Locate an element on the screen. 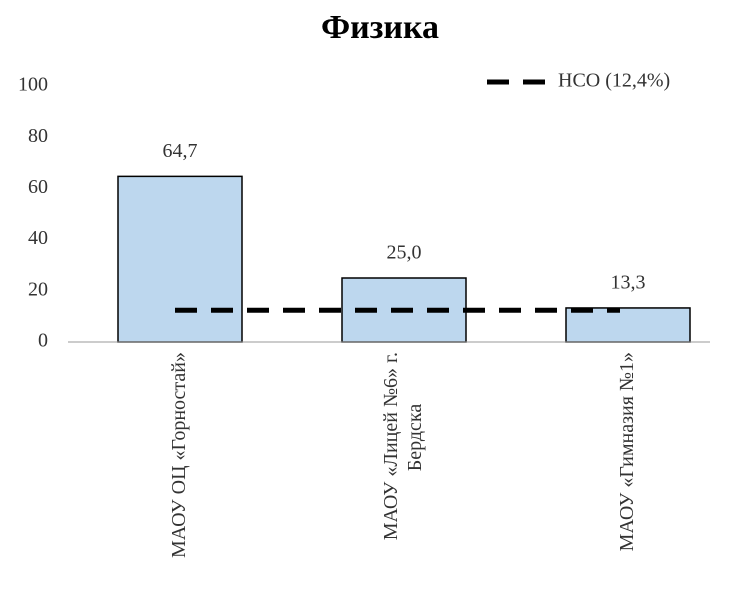 This screenshot has width=738, height=606. y-tick-label: 0 is located at coordinates (43, 341).